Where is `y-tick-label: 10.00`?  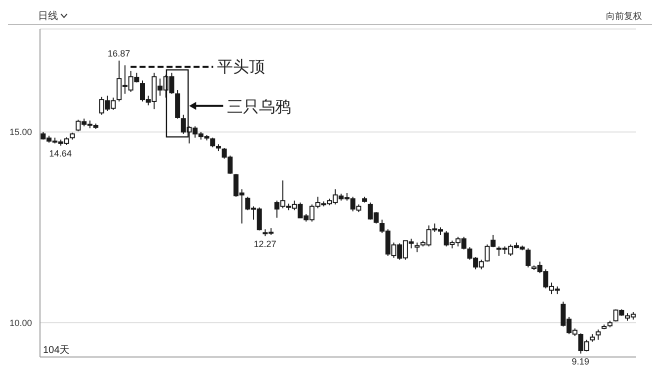
y-tick-label: 10.00 is located at coordinates (20, 323).